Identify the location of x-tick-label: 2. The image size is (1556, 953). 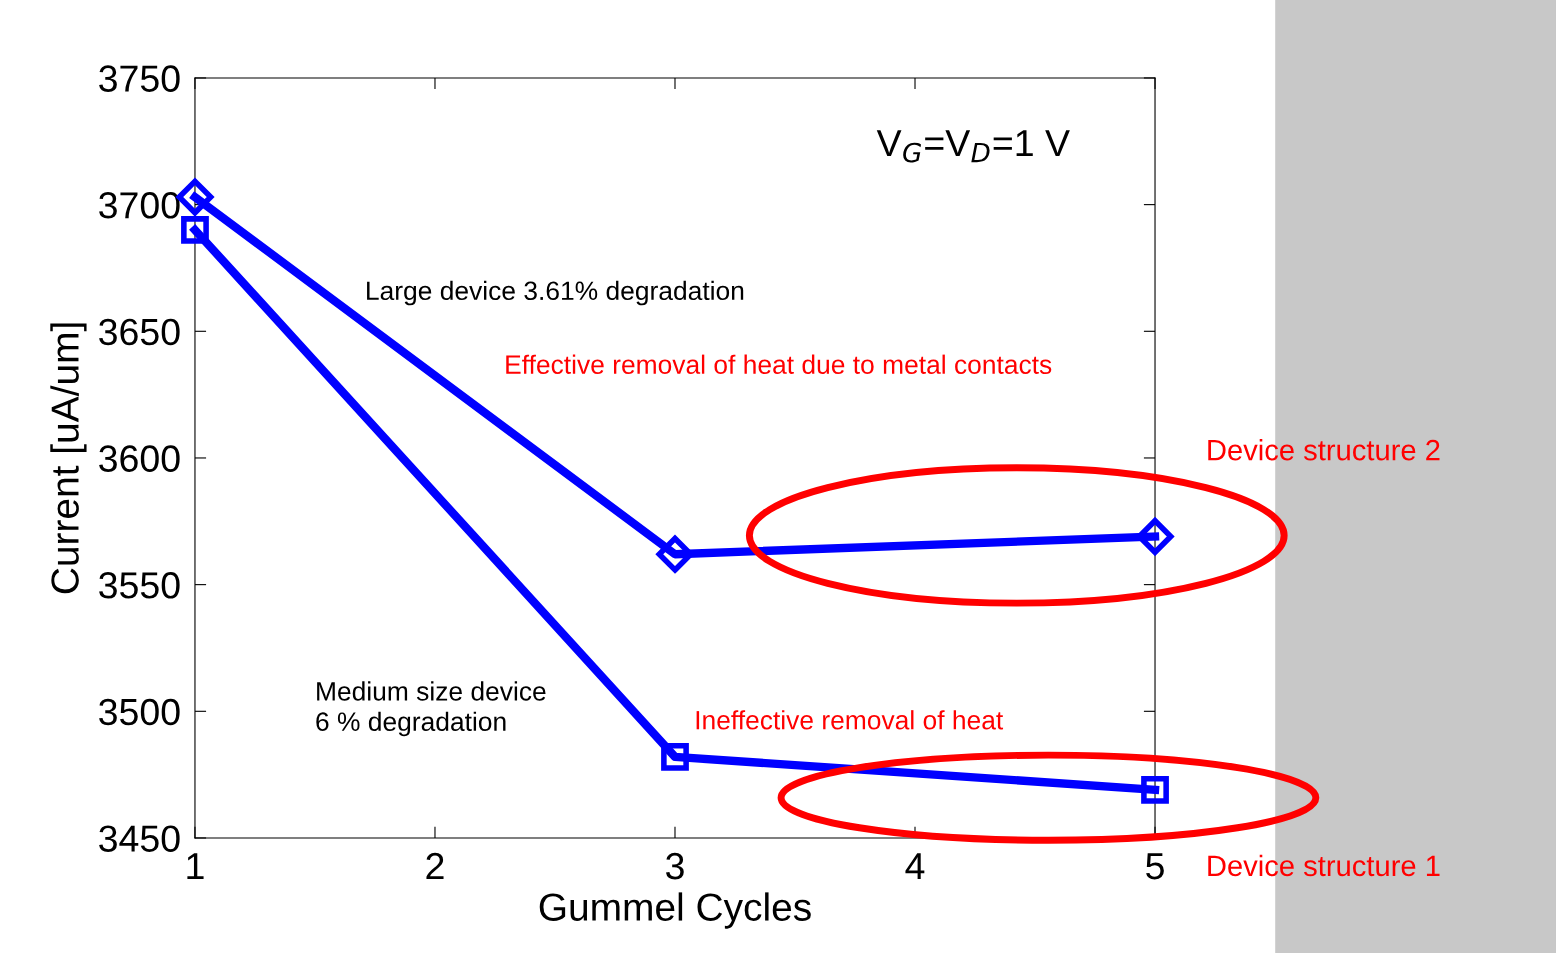
(435, 866).